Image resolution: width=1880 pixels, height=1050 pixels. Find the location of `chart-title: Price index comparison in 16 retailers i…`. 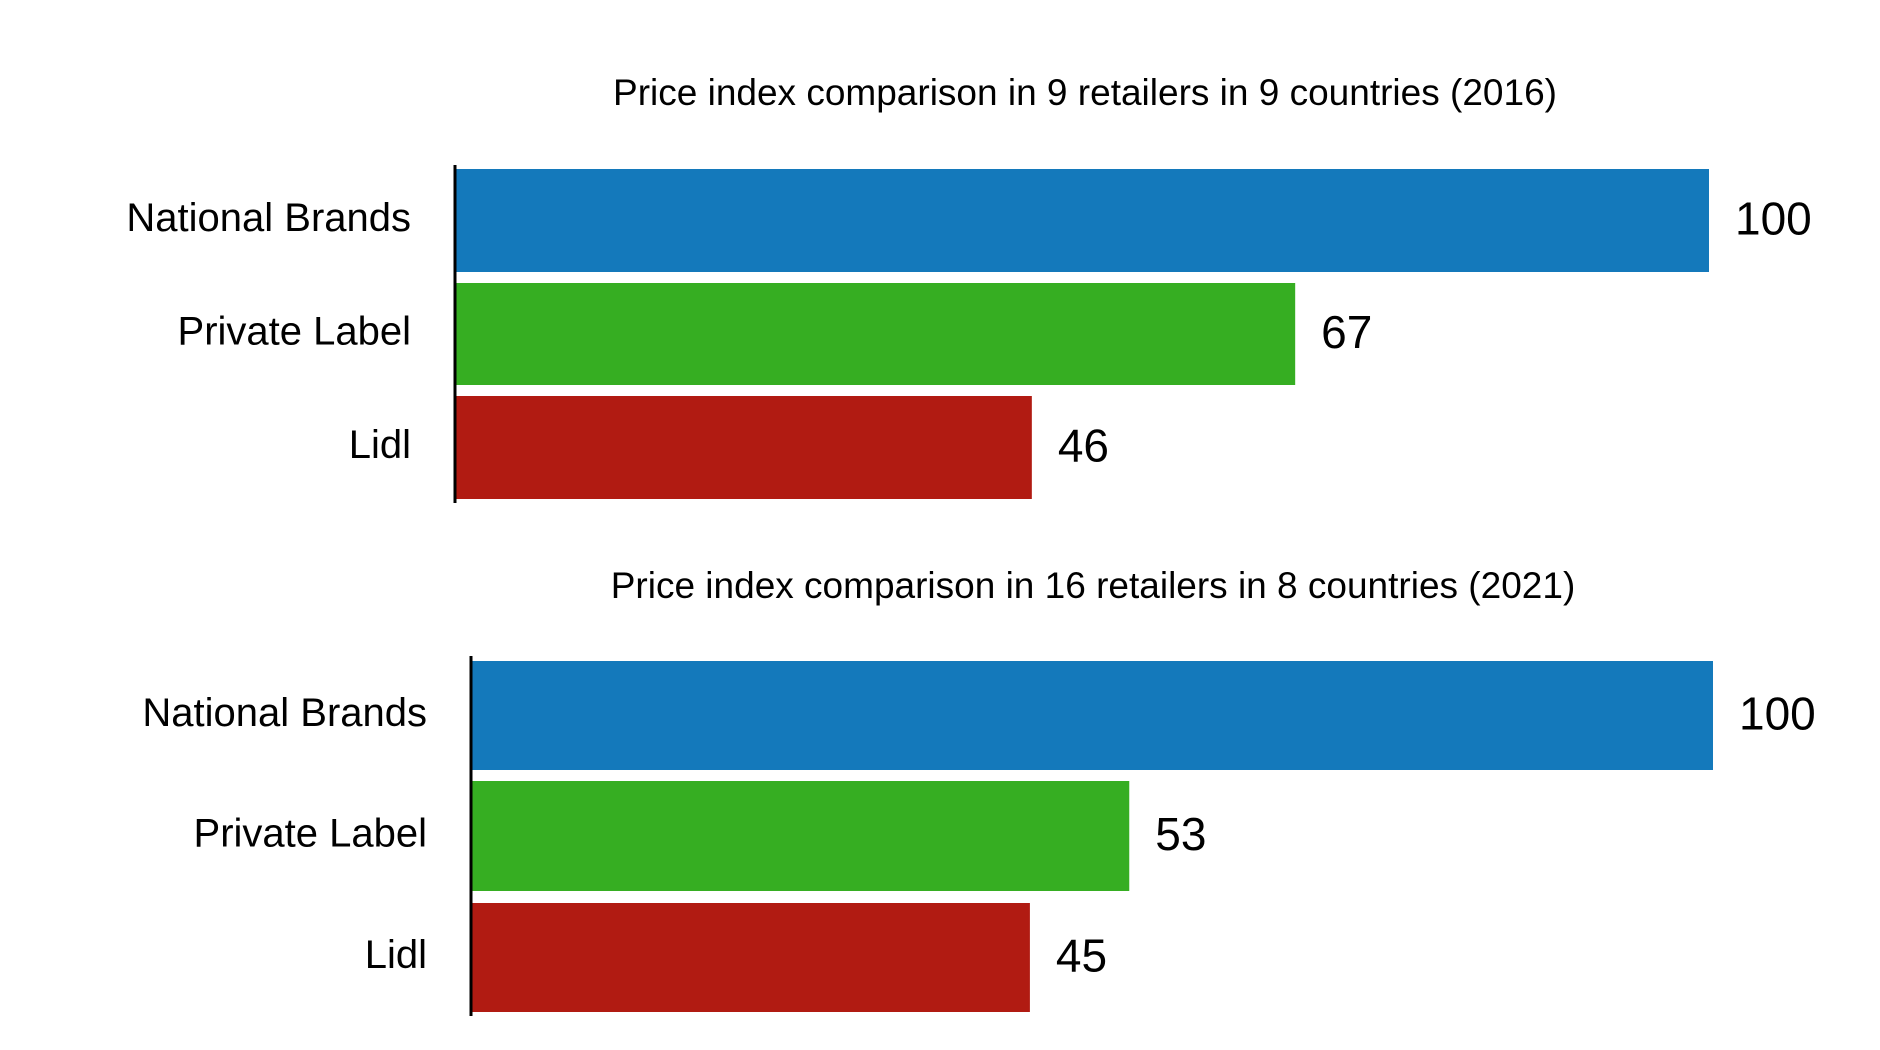

chart-title: Price index comparison in 16 retailers i… is located at coordinates (1093, 585).